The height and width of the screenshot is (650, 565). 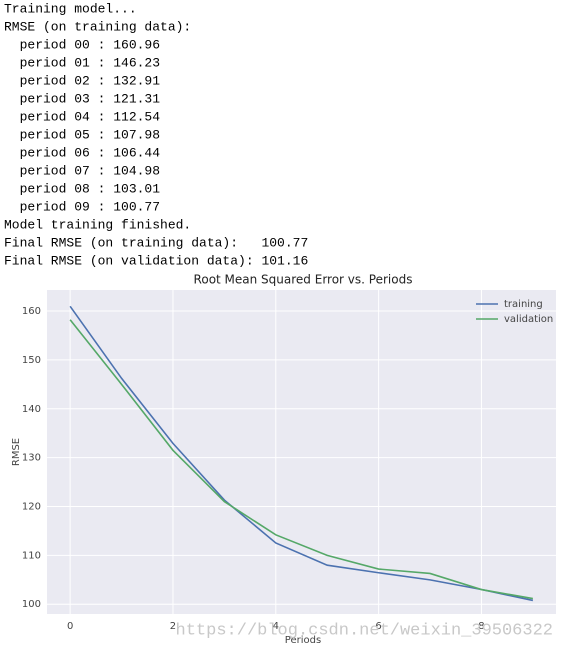 What do you see at coordinates (31, 506) in the screenshot?
I see `y-tick-label: 120` at bounding box center [31, 506].